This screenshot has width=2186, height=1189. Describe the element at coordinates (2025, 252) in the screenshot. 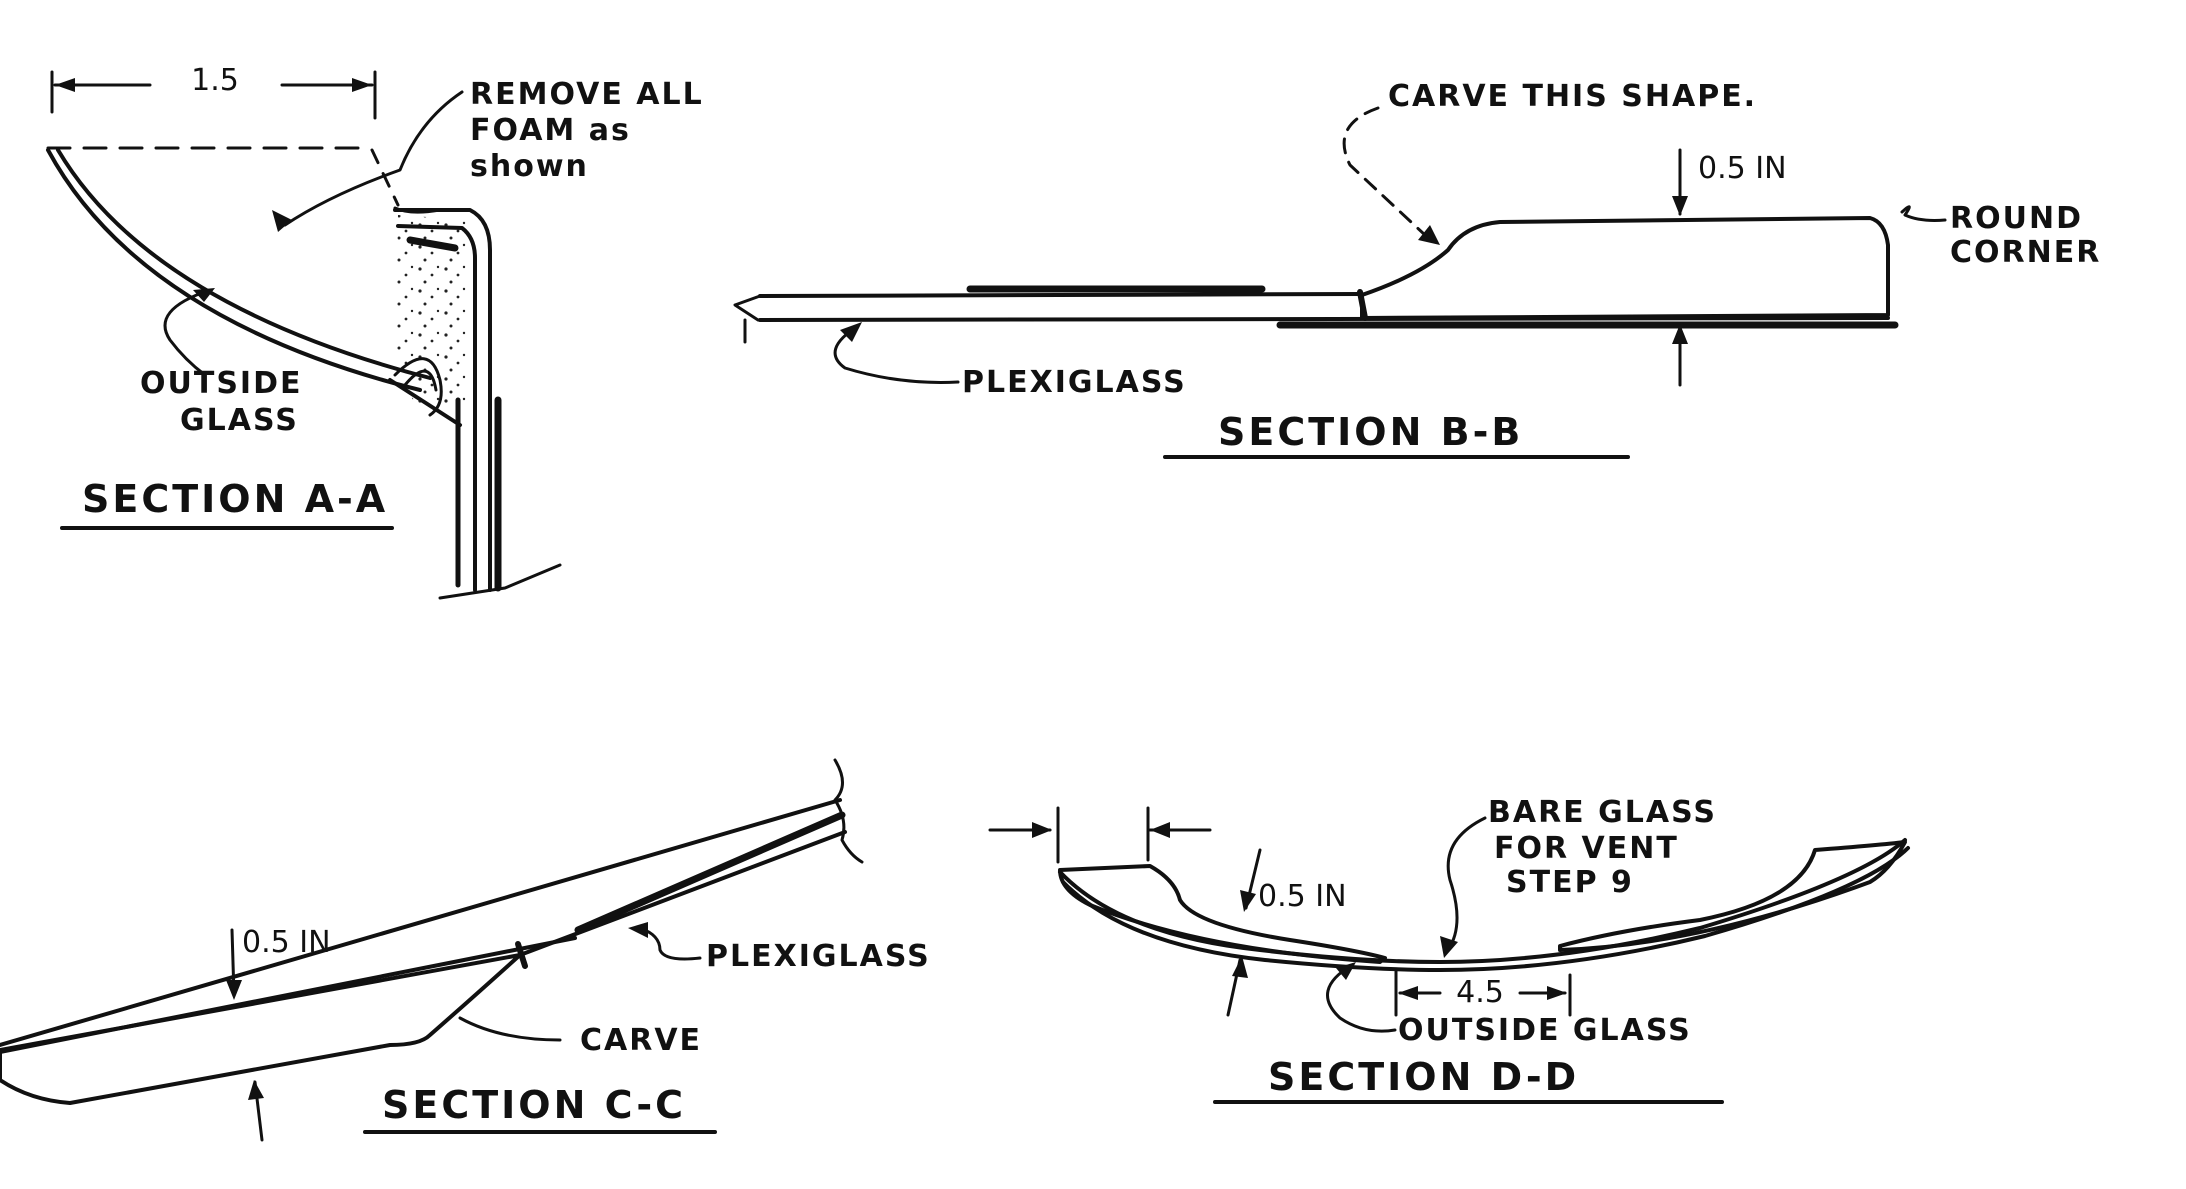

I see `round-corner-label-2: CORNER` at that location.